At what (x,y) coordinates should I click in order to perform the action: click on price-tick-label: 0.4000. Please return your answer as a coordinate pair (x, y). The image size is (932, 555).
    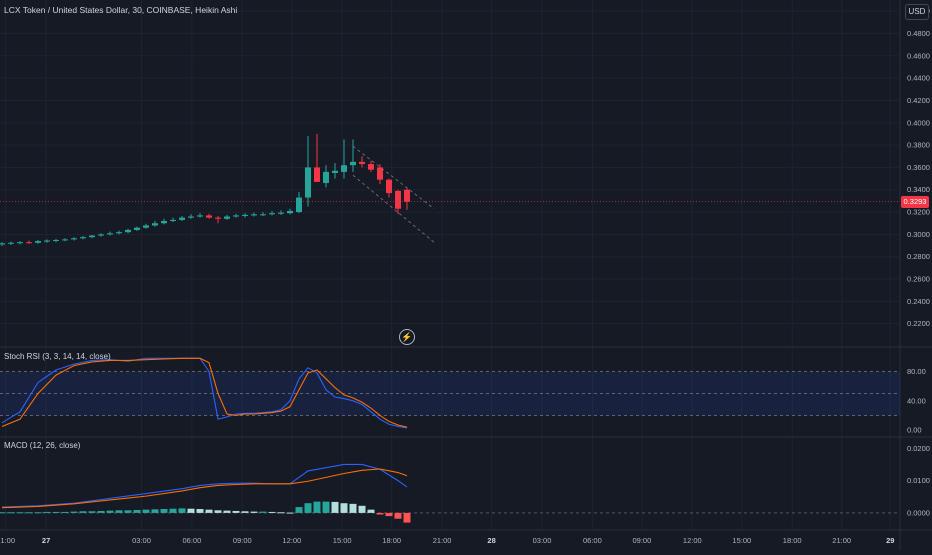
    Looking at the image, I should click on (918, 122).